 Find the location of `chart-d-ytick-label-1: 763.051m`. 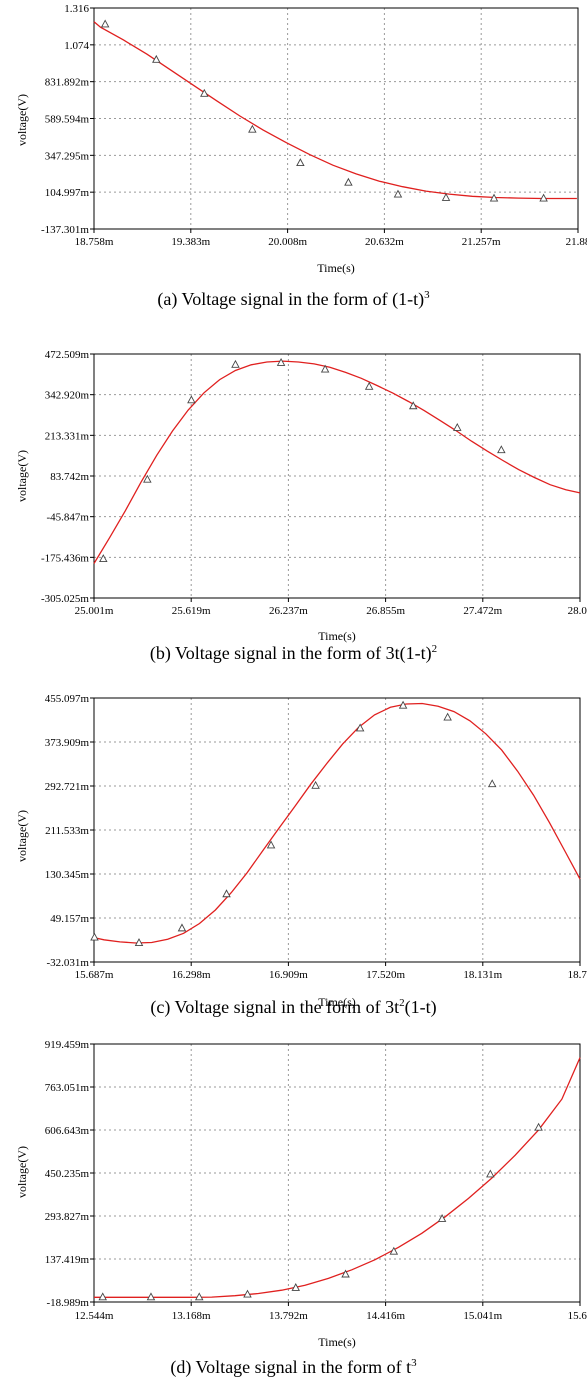

chart-d-ytick-label-1: 763.051m is located at coordinates (67, 1088).